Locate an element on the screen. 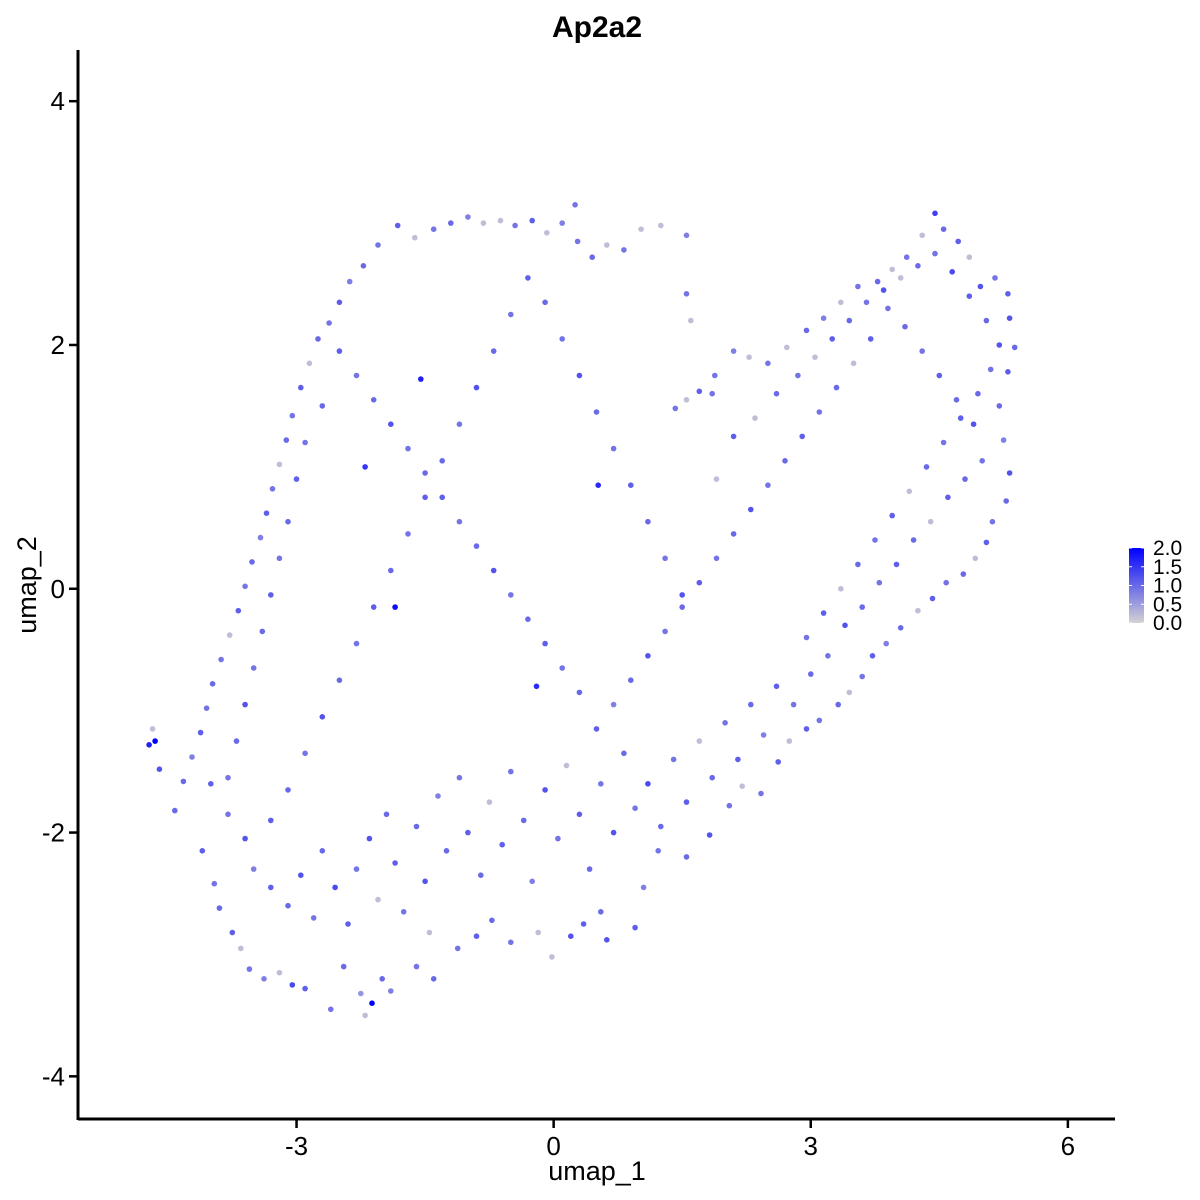 The image size is (1200, 1200). y-ticks: -4 -2 0 2 4 is located at coordinates (60, 588).